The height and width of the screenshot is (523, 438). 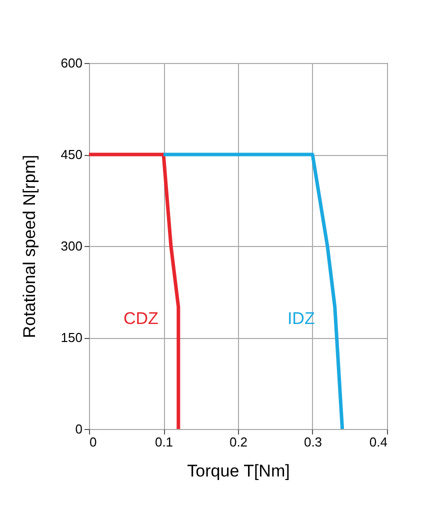 What do you see at coordinates (71, 154) in the screenshot?
I see `y-tick-label: 450` at bounding box center [71, 154].